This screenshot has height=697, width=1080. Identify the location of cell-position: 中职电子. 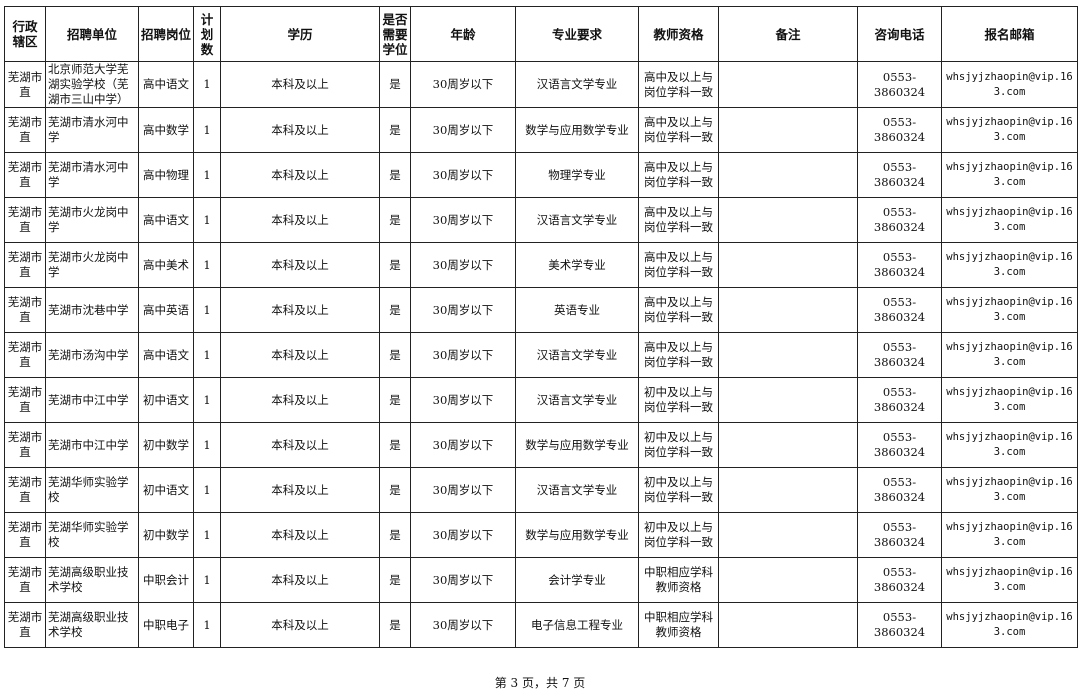
(166, 625).